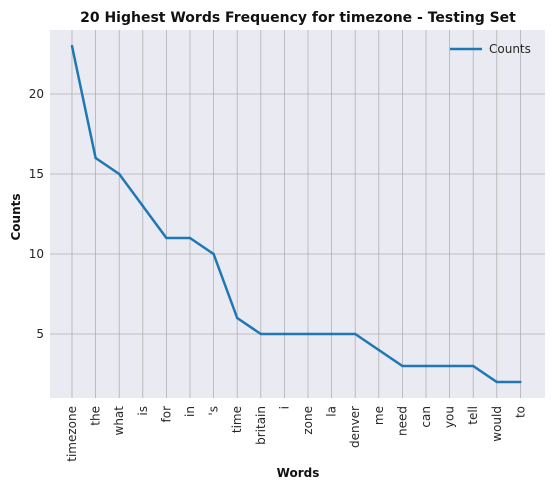 The height and width of the screenshot is (490, 555). What do you see at coordinates (72, 434) in the screenshot?
I see `x-tick-label: timezone` at bounding box center [72, 434].